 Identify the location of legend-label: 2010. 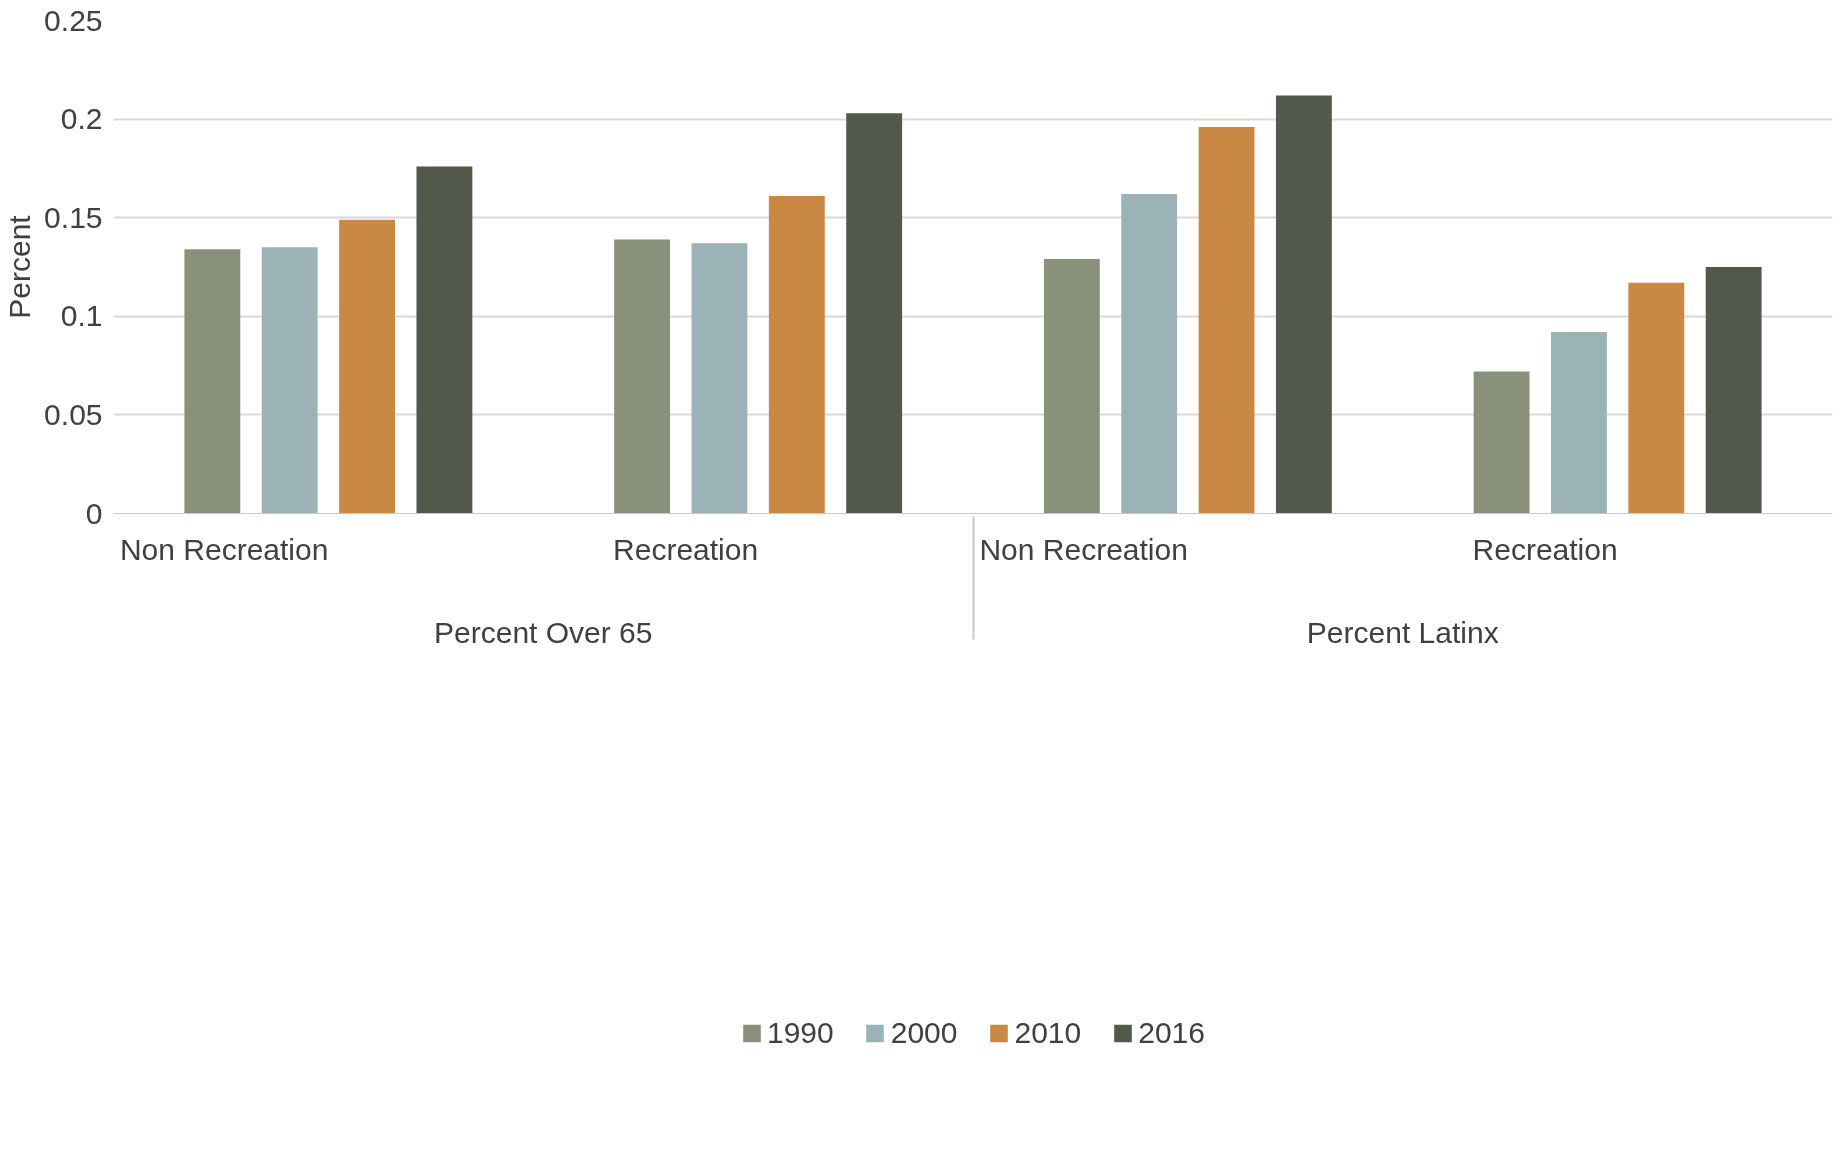
(1048, 1032).